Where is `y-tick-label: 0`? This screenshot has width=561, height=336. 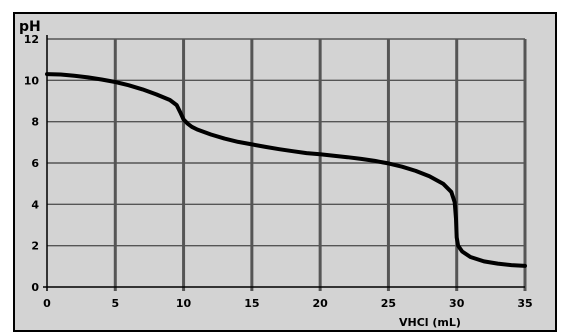
y-tick-label: 0 is located at coordinates (35, 287).